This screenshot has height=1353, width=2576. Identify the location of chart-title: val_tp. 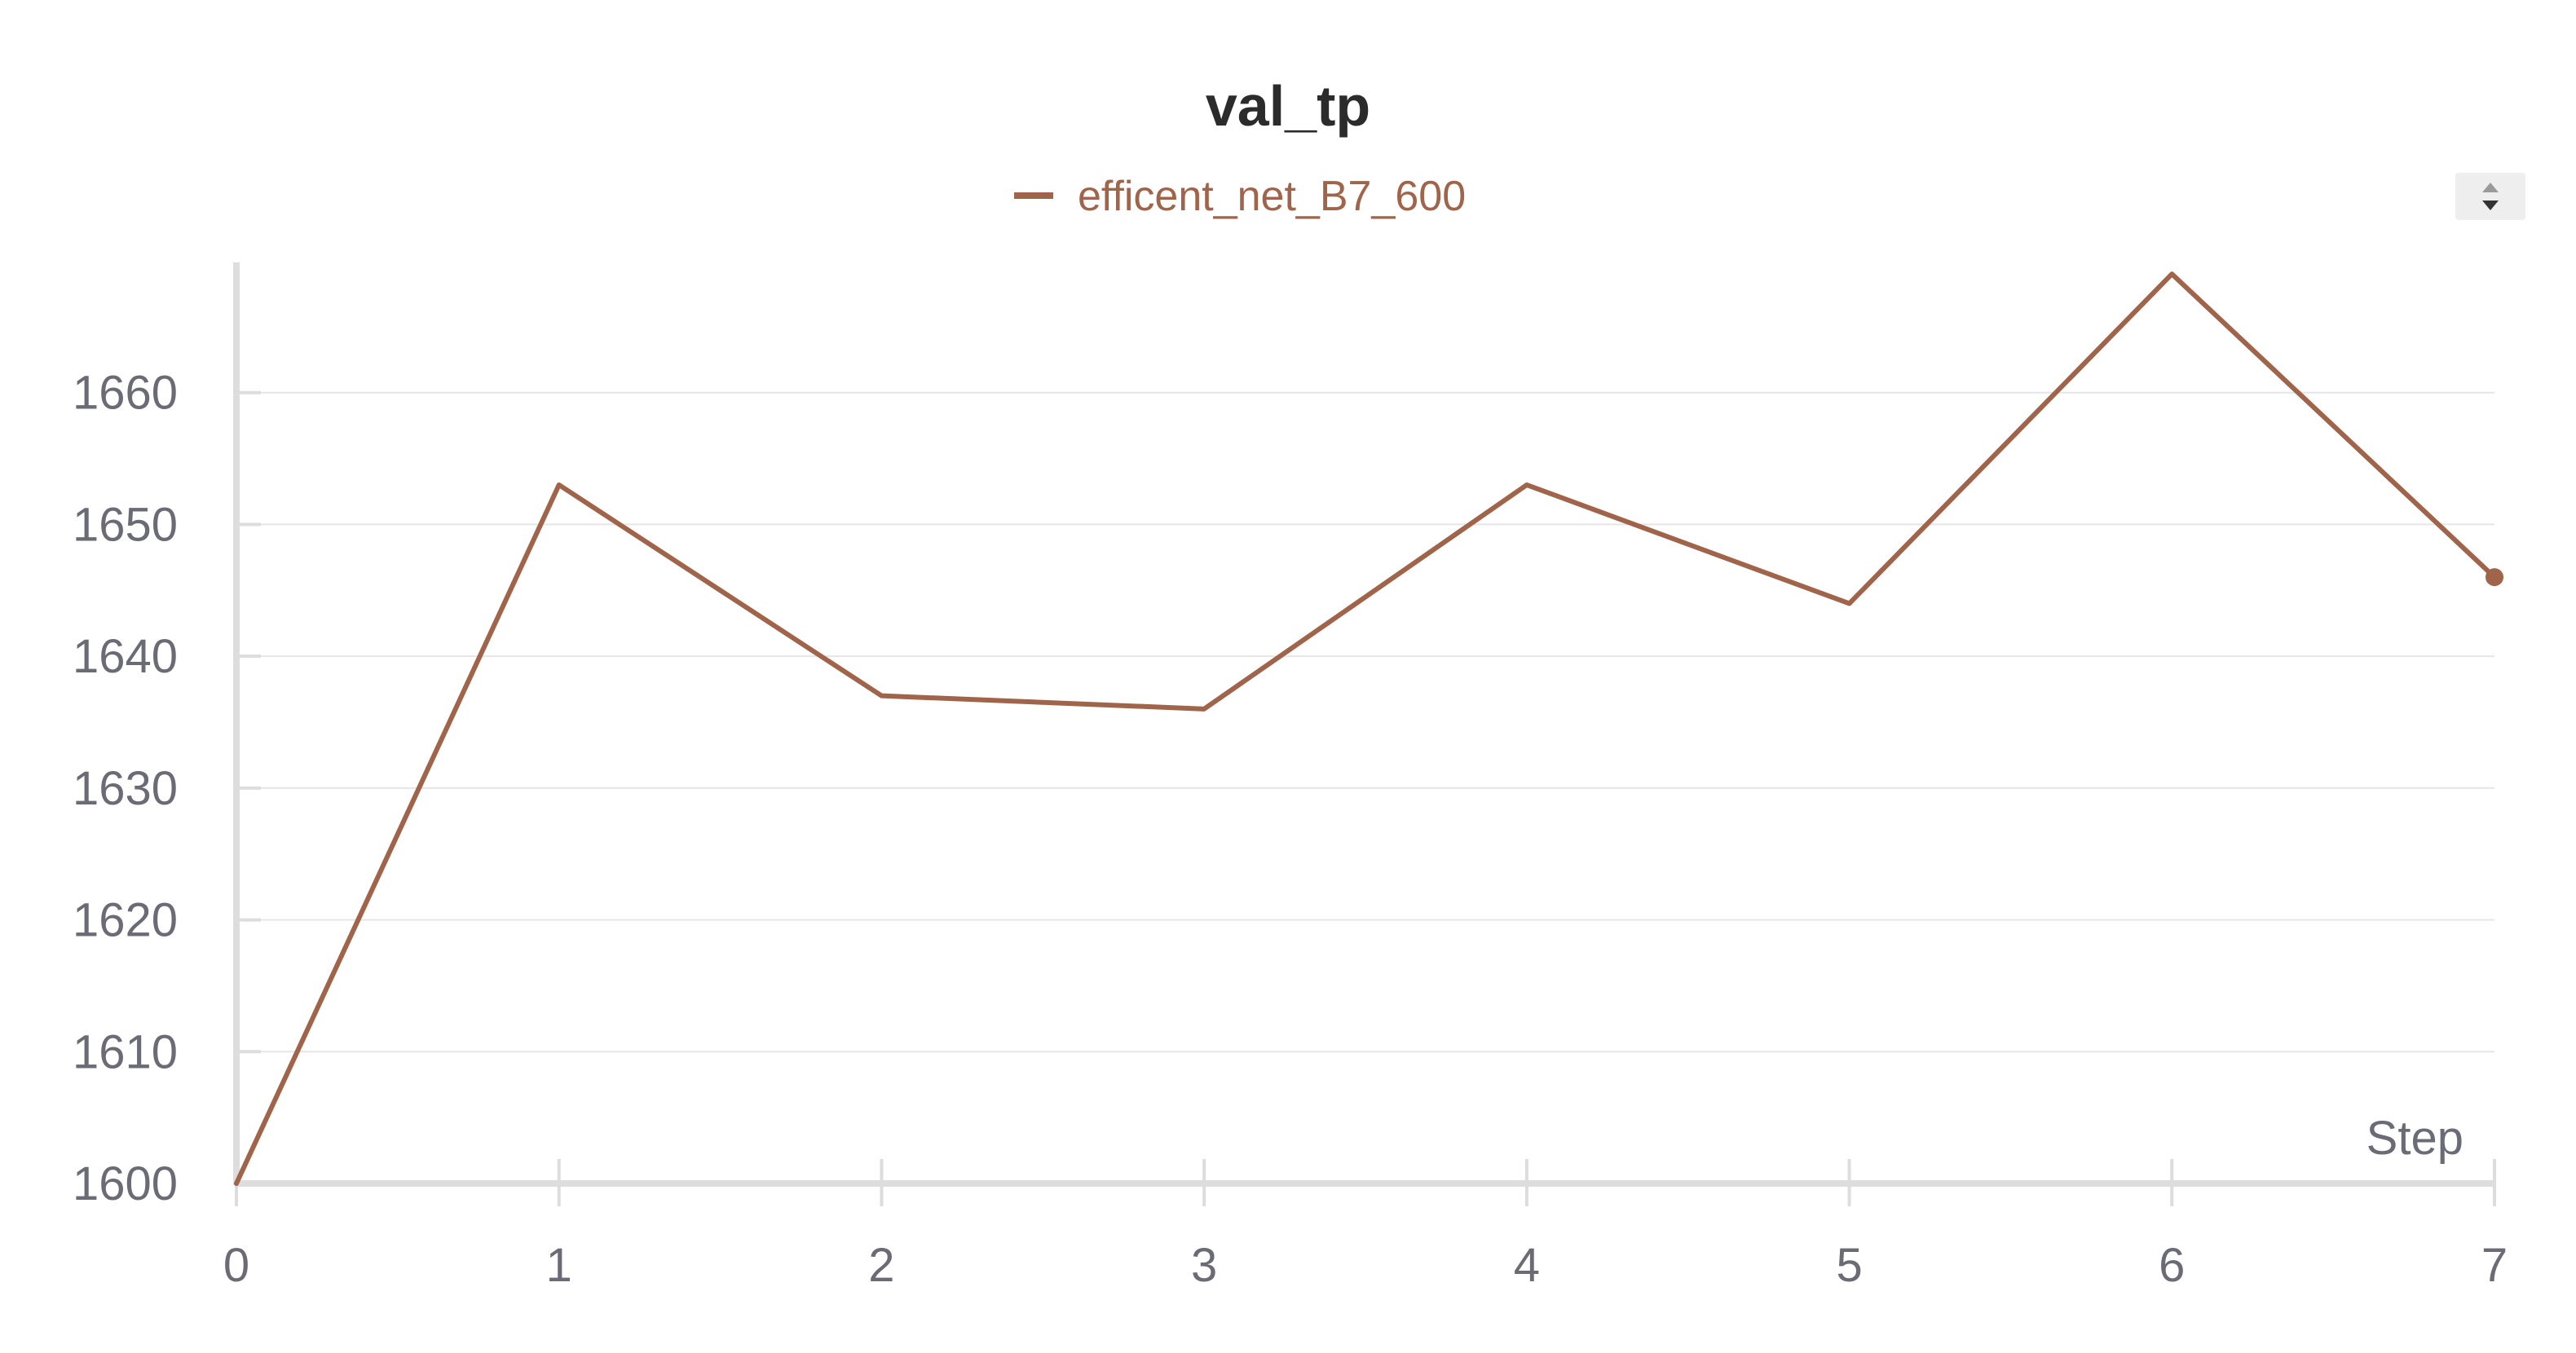
(1288, 106).